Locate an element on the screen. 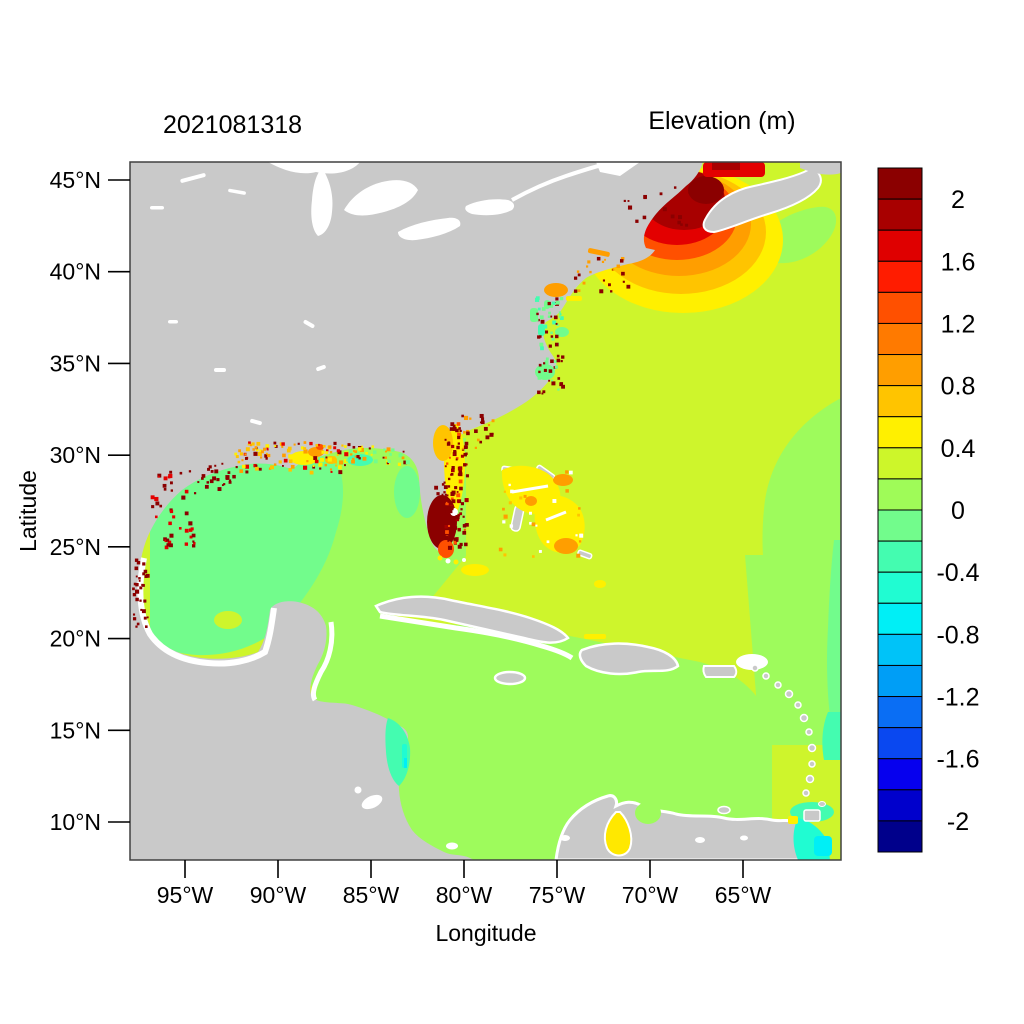 The width and height of the screenshot is (1024, 1024). panama-lake is located at coordinates (452, 846).